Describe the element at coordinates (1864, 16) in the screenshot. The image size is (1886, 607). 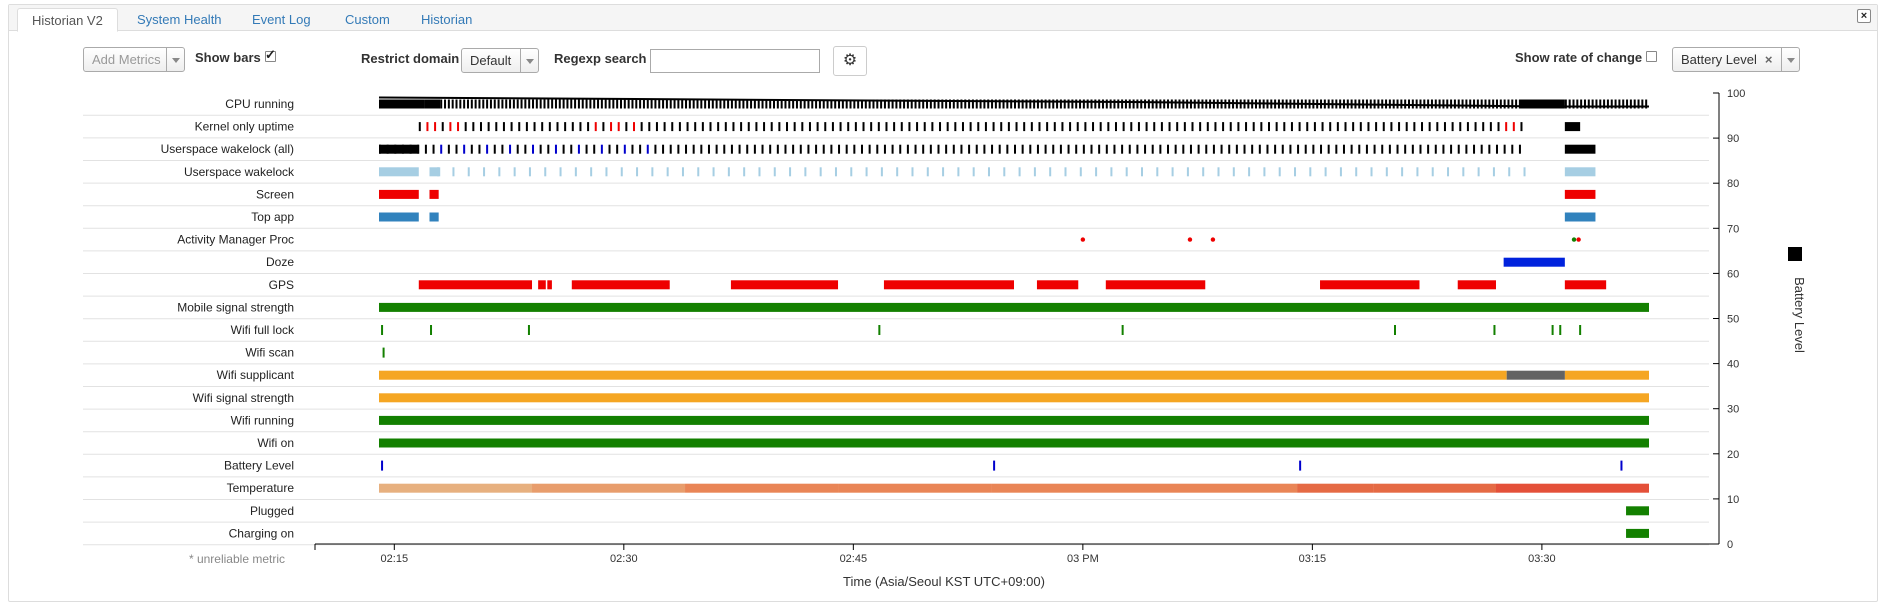
I see `close-icon: ×` at that location.